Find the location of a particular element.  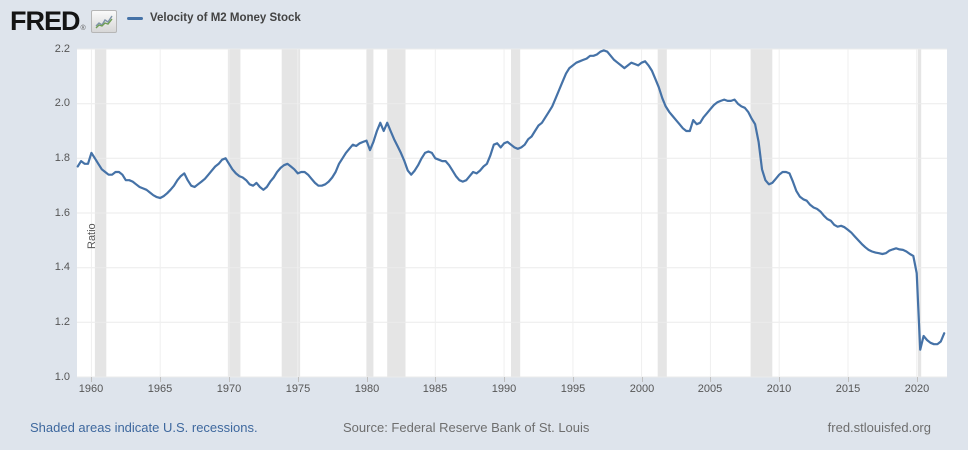

y-tick-label: 1.8 is located at coordinates (62, 157).